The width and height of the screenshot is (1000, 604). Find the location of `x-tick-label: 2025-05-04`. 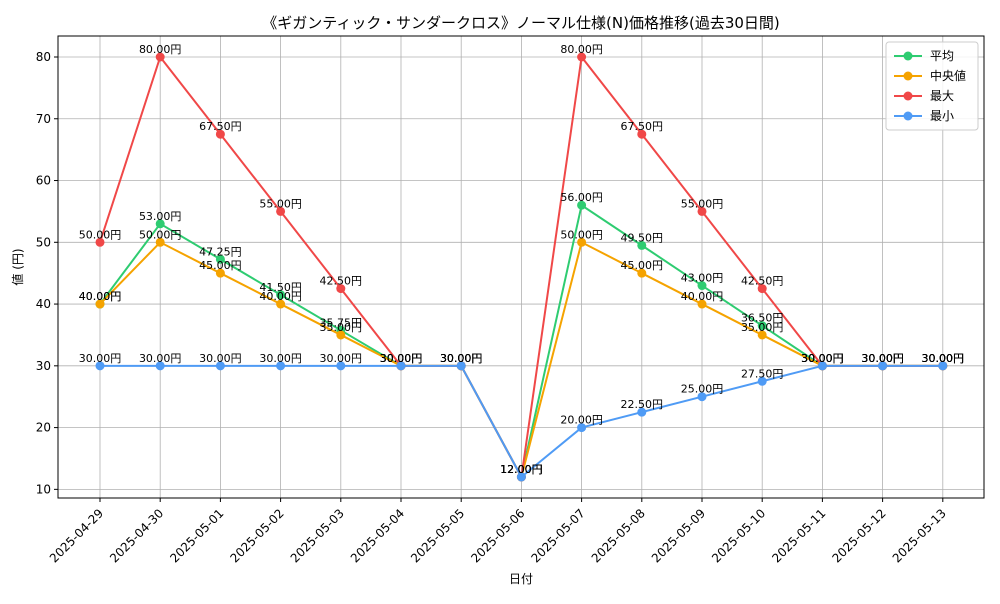

x-tick-label: 2025-05-04 is located at coordinates (377, 535).